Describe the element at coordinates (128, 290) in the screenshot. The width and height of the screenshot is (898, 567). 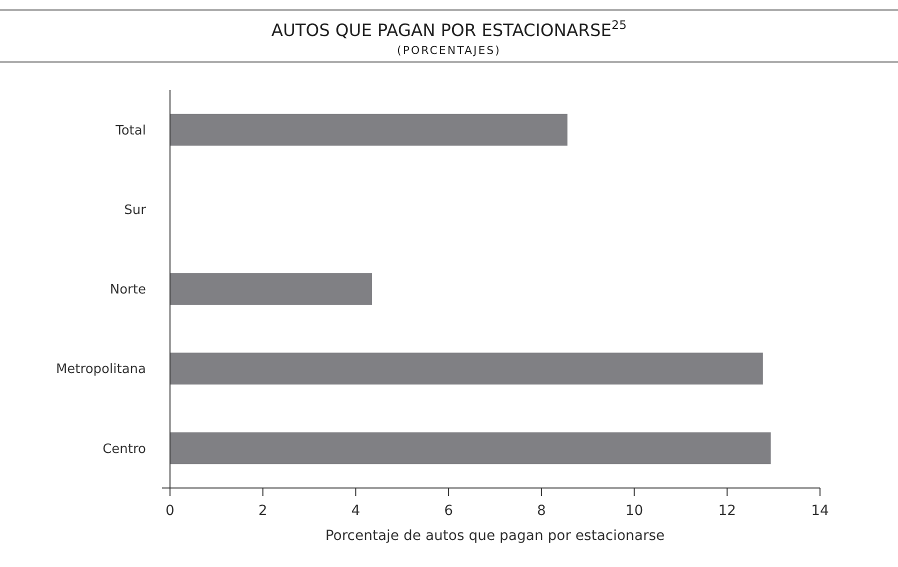
I see `y-tick-label: Norte` at that location.